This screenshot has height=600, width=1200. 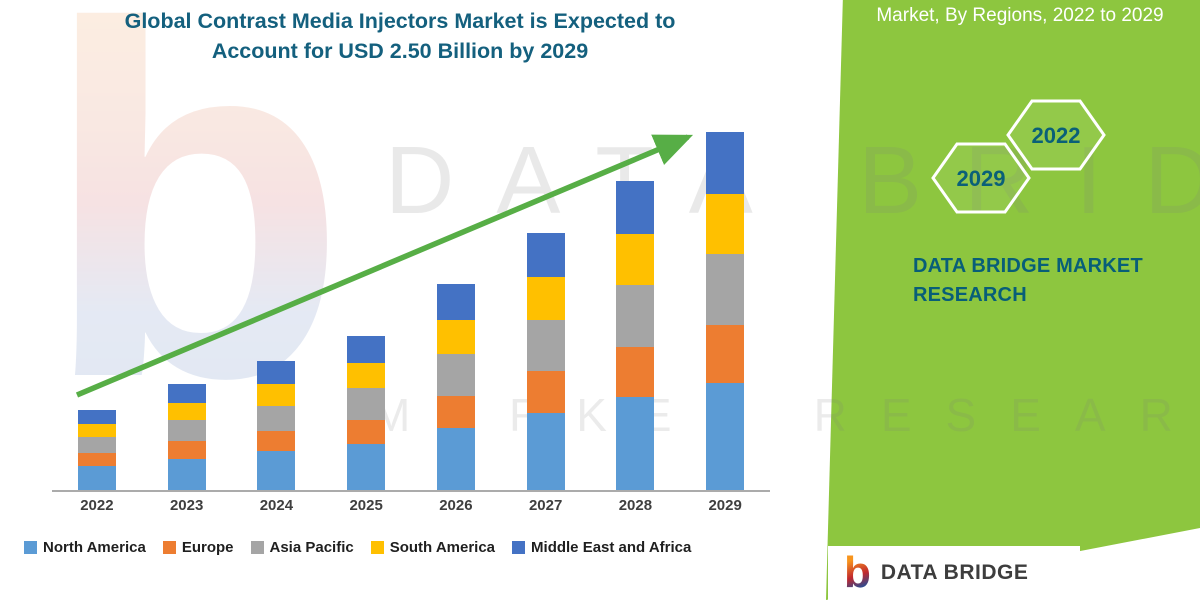 I want to click on watermark-text-marketresearch: MARKET RESEARCH, so click(x=786, y=415).